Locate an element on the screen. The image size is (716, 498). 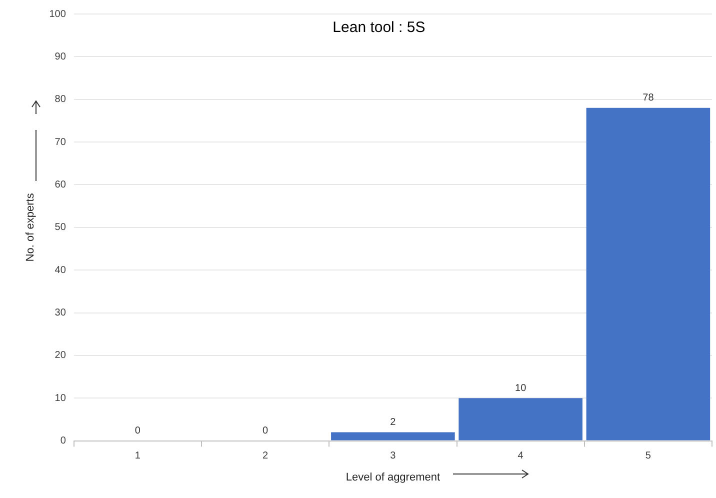
y-tick-label: 70 is located at coordinates (60, 142).